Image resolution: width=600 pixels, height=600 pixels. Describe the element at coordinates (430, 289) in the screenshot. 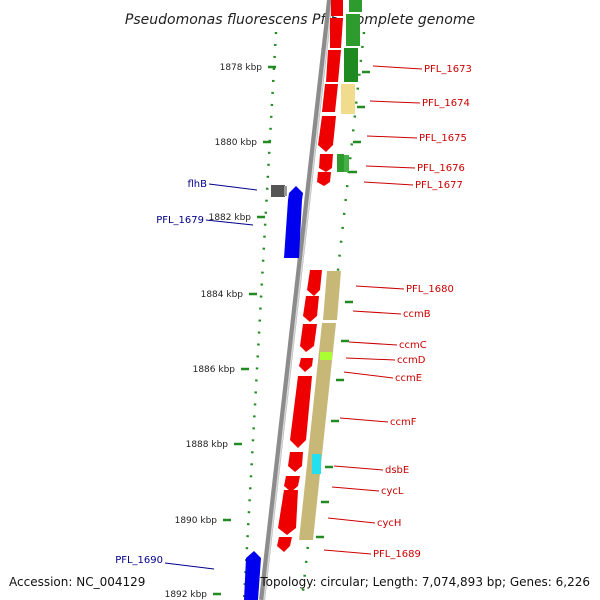

I see `gene-label-PFL-1680: PFL_1680` at that location.